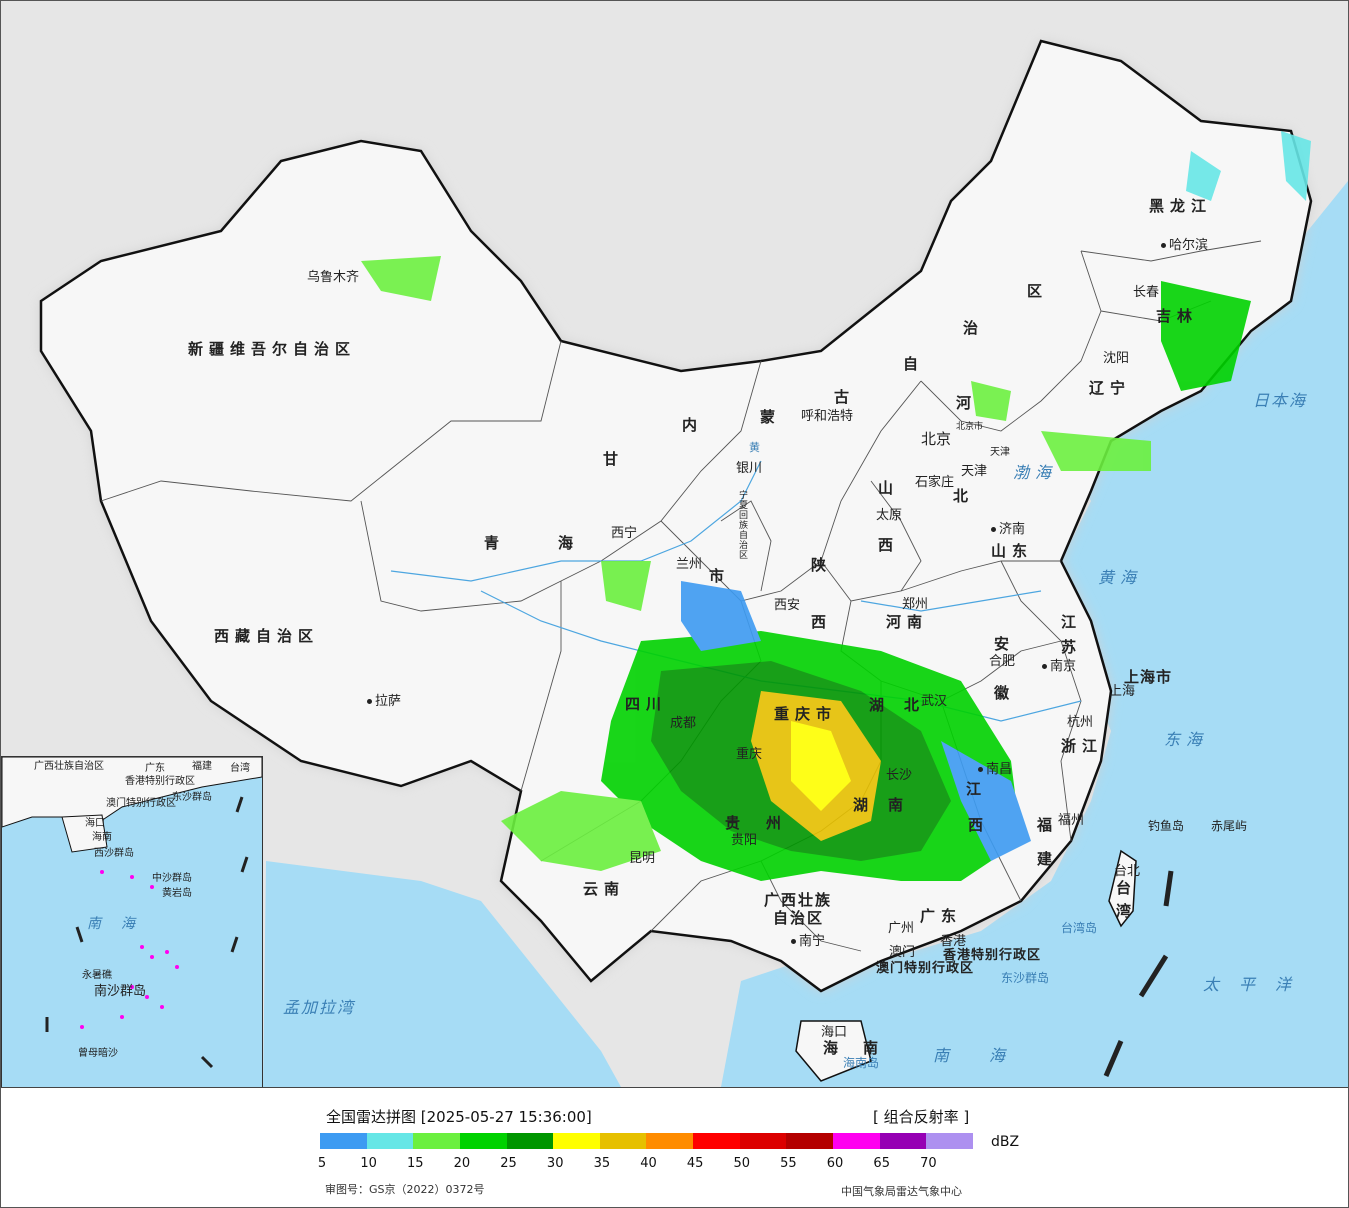  I want to click on city-lanzhou: 兰州, so click(689, 564).